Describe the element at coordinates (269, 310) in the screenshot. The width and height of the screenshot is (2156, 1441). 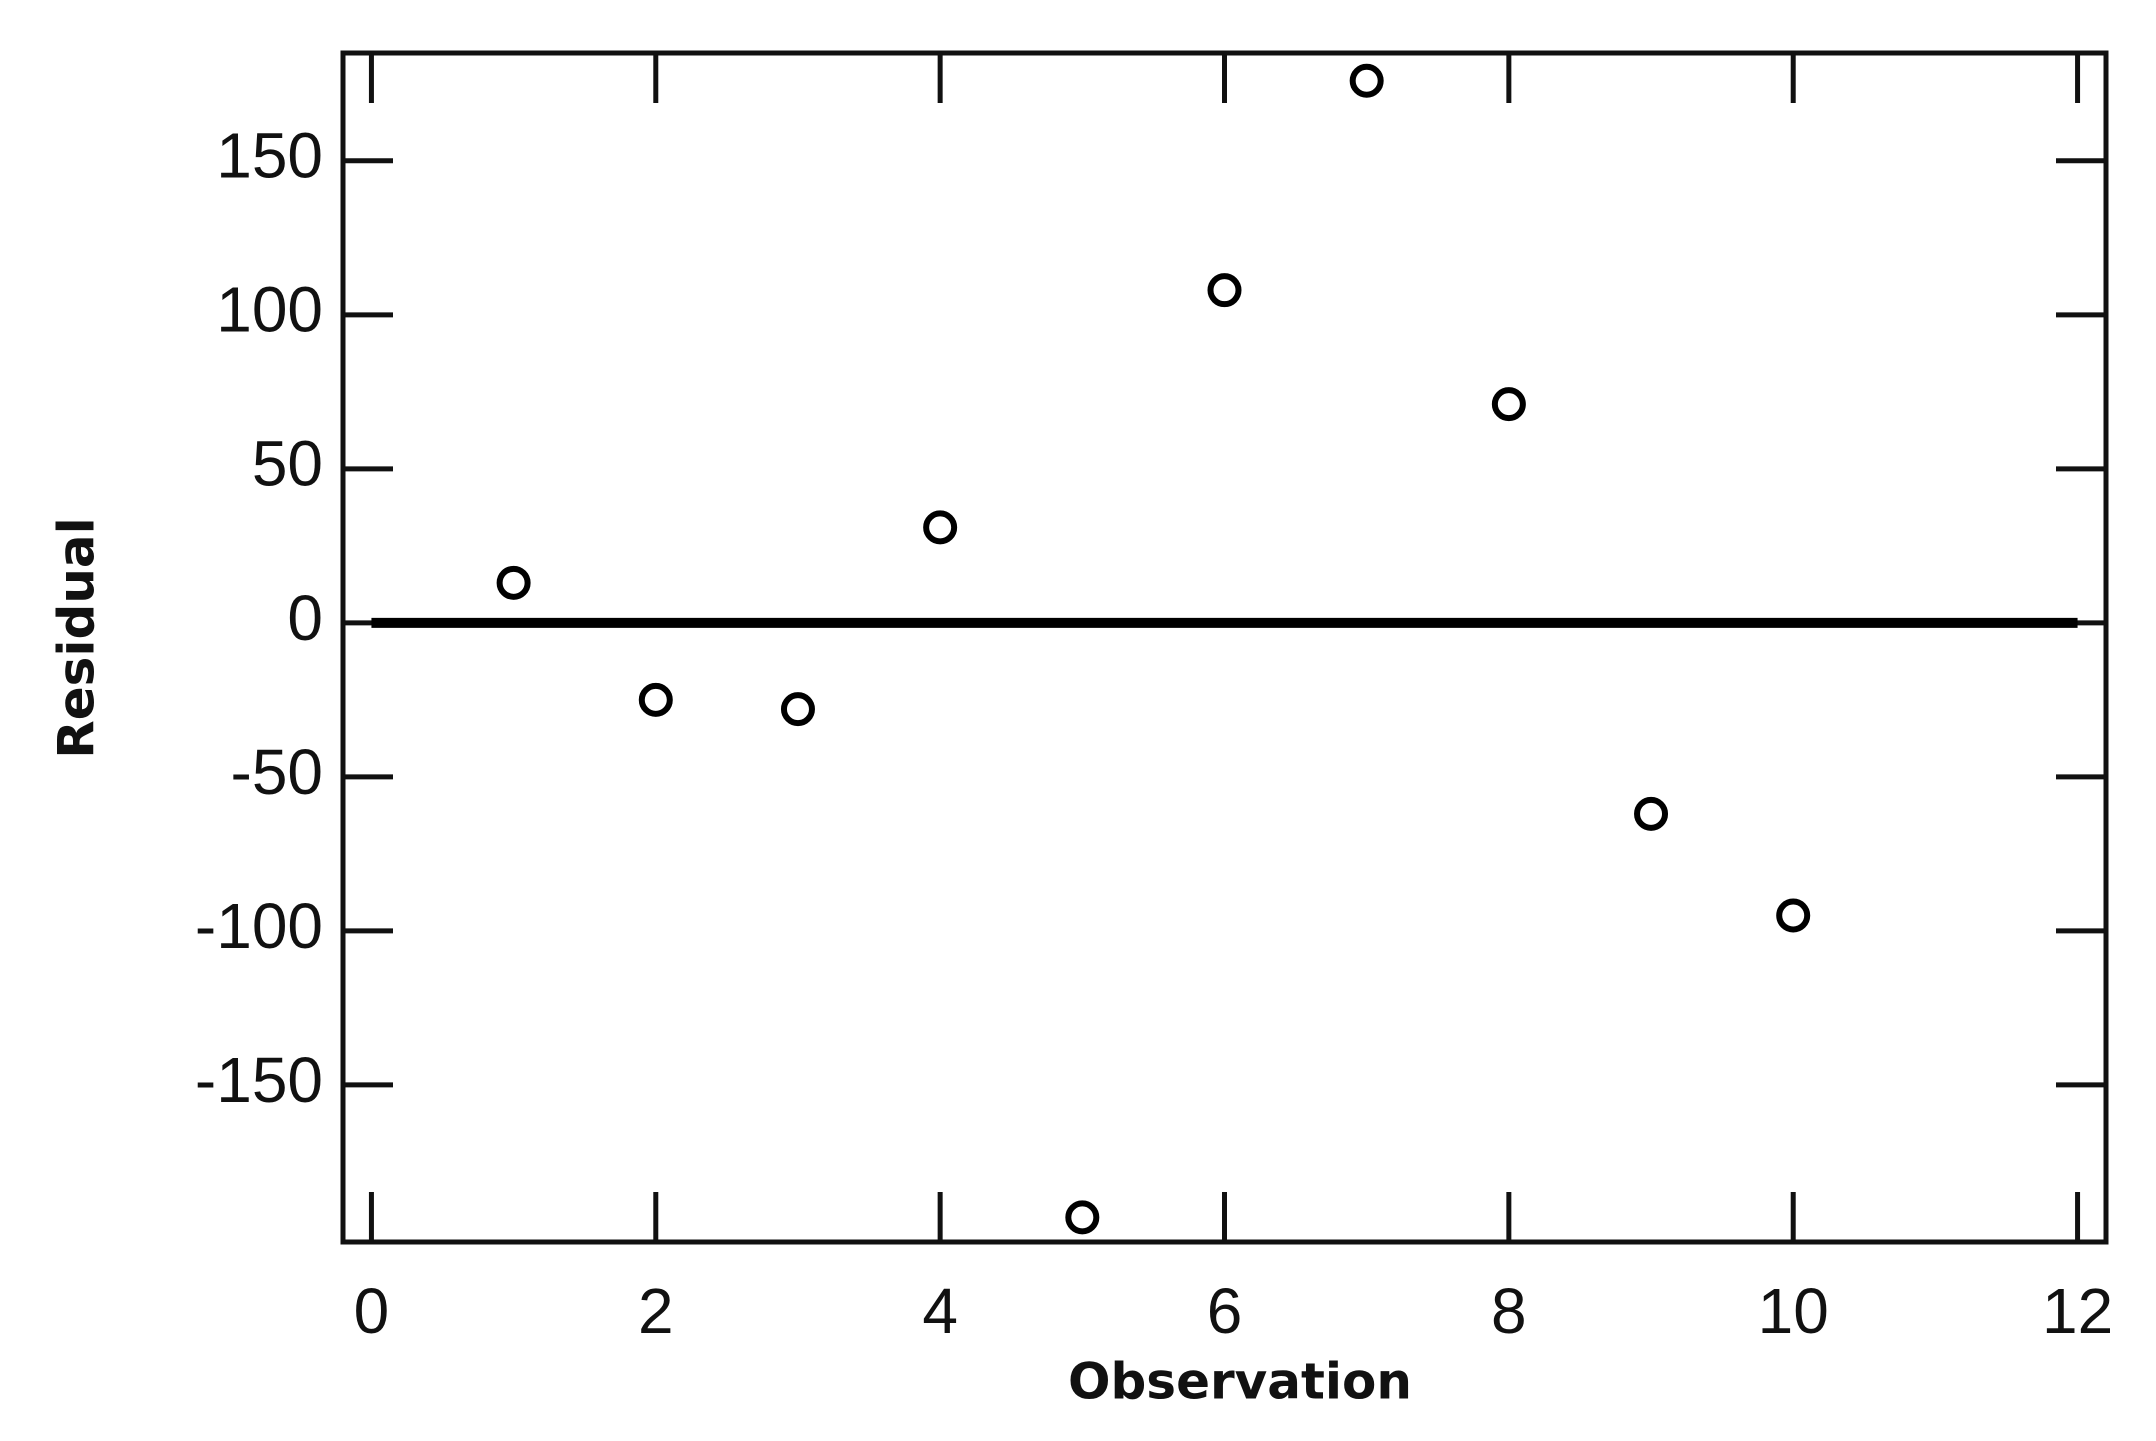
I see `y-tick-label: 100` at that location.